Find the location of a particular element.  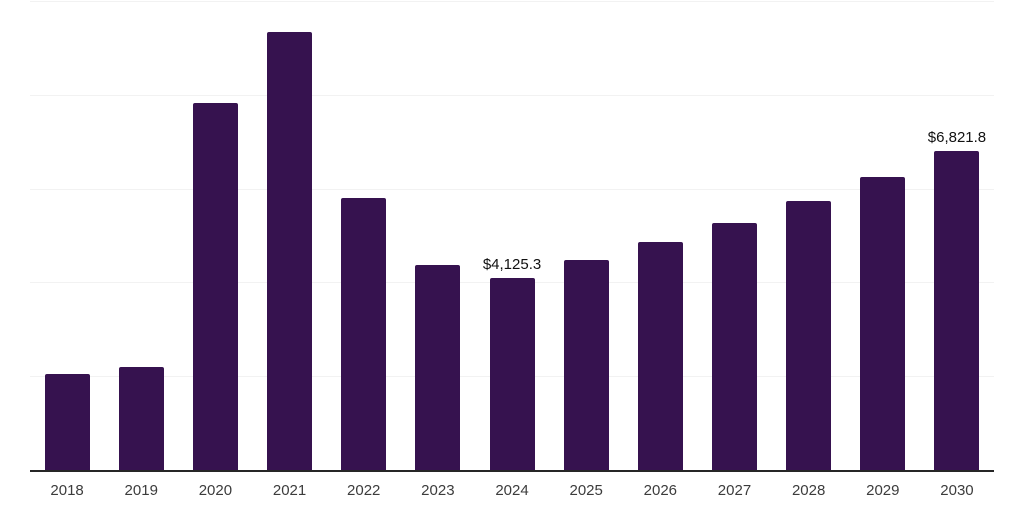

bar-slot-2028 is located at coordinates (809, 236).